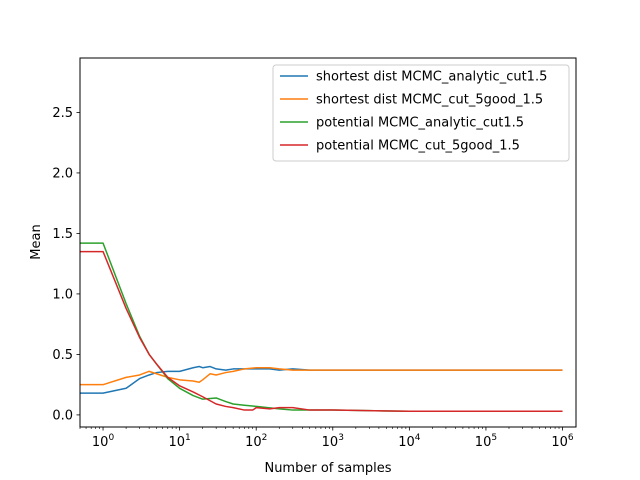 The height and width of the screenshot is (480, 640). I want to click on x-axis-ticks: 10⁰ 10¹ 10² 10³ 10⁴ 10⁵ 10⁶, so click(326, 438).